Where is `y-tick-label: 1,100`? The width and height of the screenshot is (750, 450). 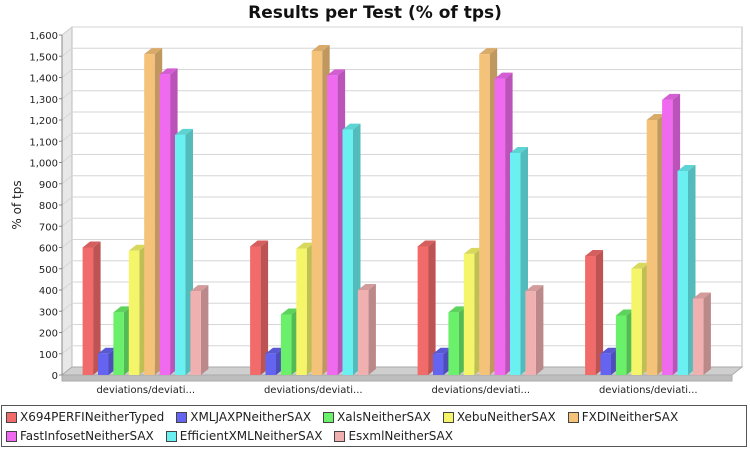
y-tick-label: 1,100 is located at coordinates (43, 142).